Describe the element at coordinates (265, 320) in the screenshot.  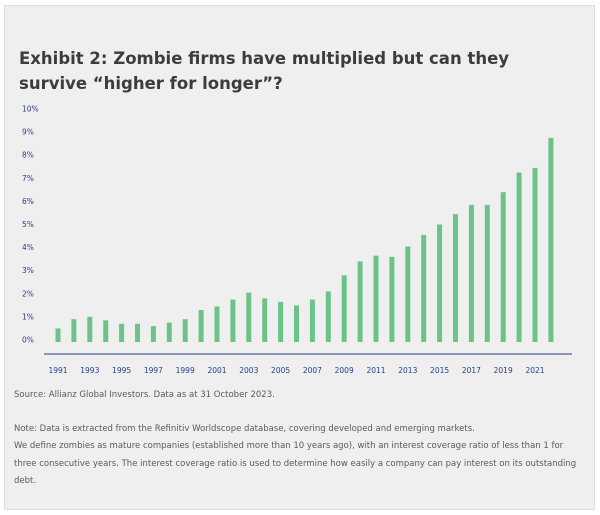
I see `bar-2004` at that location.